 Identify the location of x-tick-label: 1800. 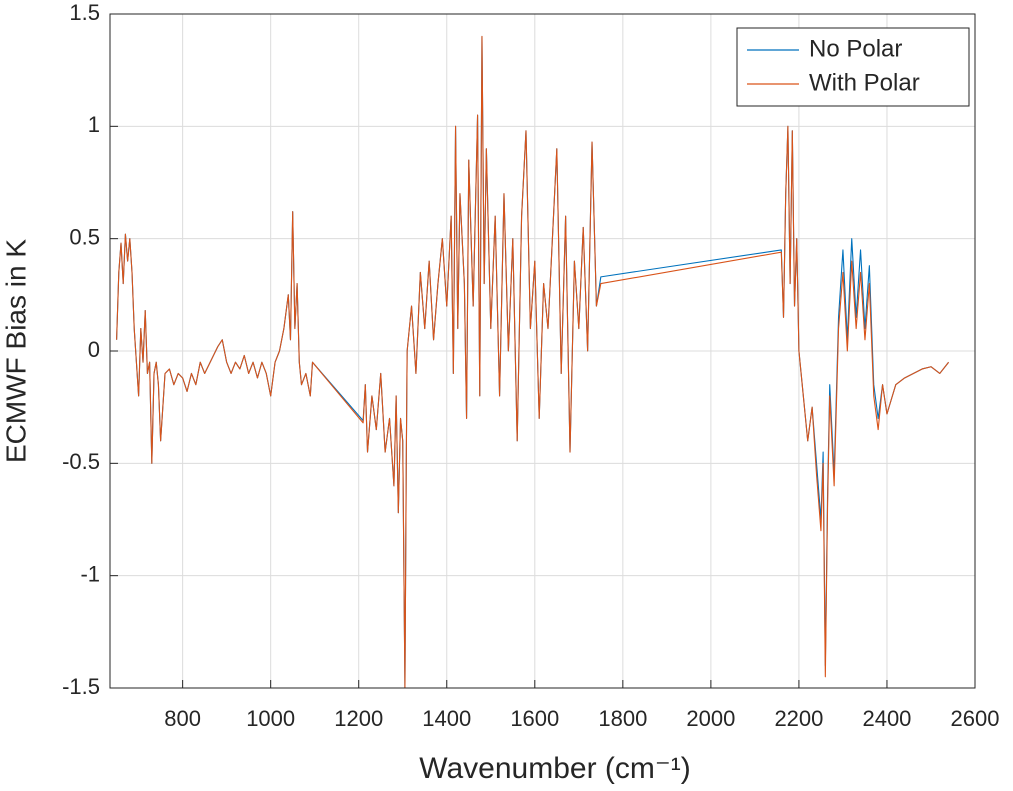
(622, 718).